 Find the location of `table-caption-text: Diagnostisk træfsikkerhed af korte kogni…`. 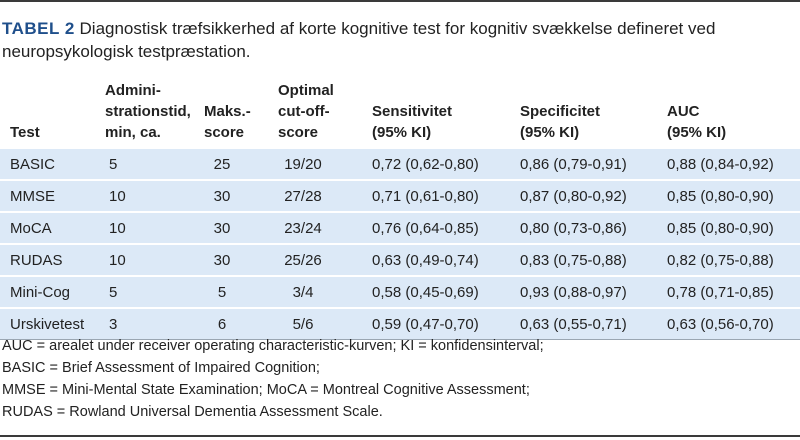

table-caption-text: Diagnostisk træfsikkerhed af korte kogni… is located at coordinates (359, 40).